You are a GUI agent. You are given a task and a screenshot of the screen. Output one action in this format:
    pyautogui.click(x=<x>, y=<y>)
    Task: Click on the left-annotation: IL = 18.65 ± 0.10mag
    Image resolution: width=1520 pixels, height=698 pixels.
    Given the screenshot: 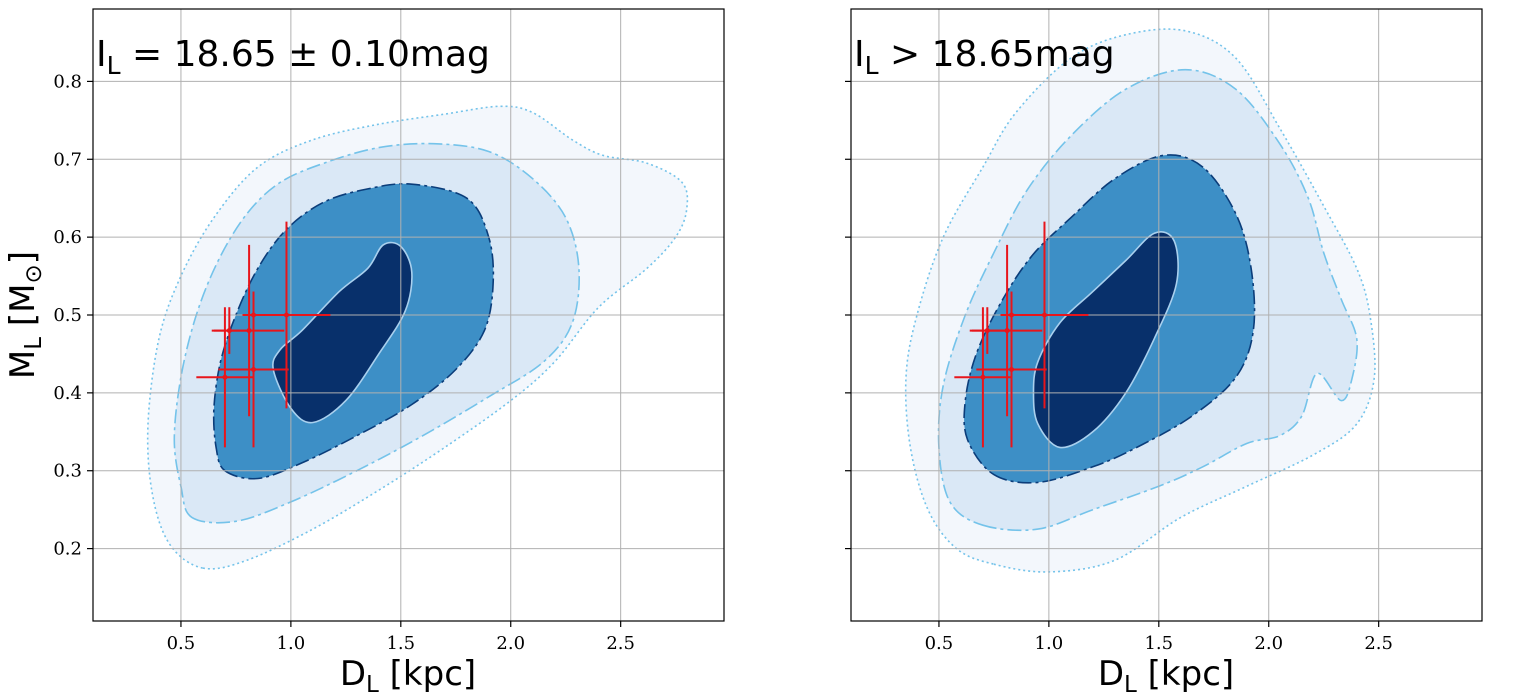 What is the action you would take?
    pyautogui.click(x=293, y=57)
    